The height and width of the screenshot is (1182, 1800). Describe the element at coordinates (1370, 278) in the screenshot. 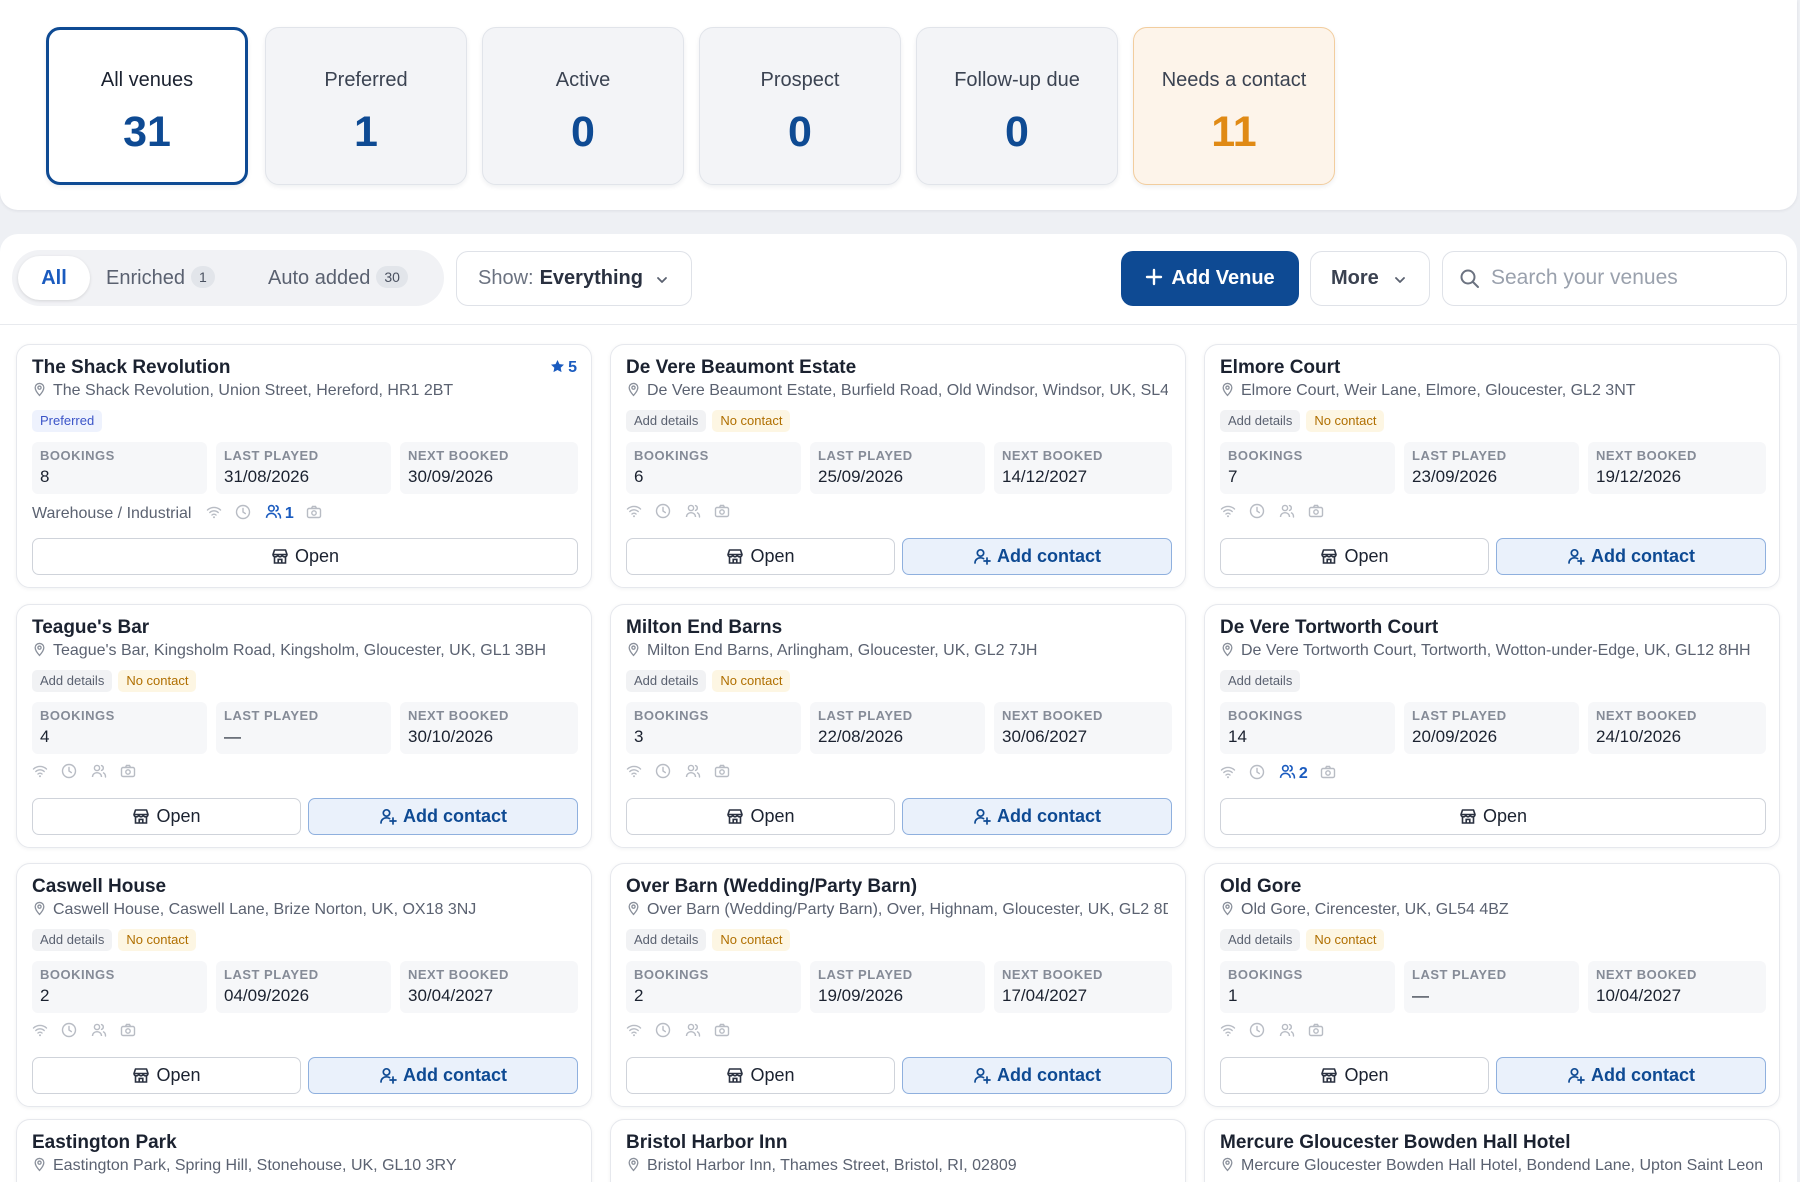

I see `more-button: More` at that location.